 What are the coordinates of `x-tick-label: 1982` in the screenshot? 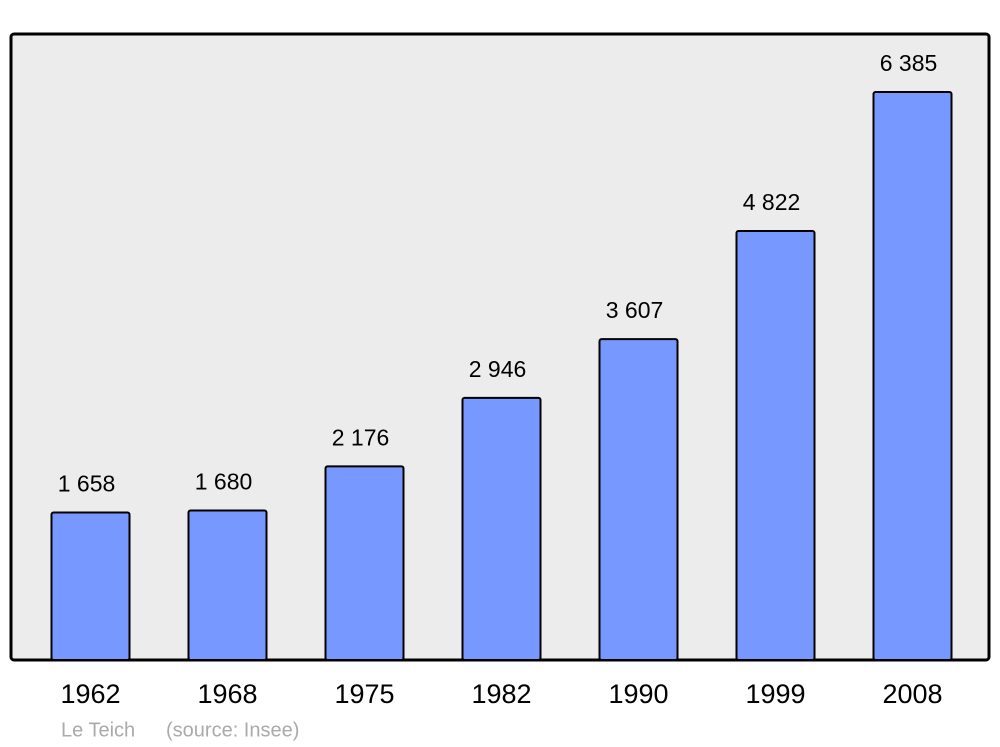 It's located at (501, 694).